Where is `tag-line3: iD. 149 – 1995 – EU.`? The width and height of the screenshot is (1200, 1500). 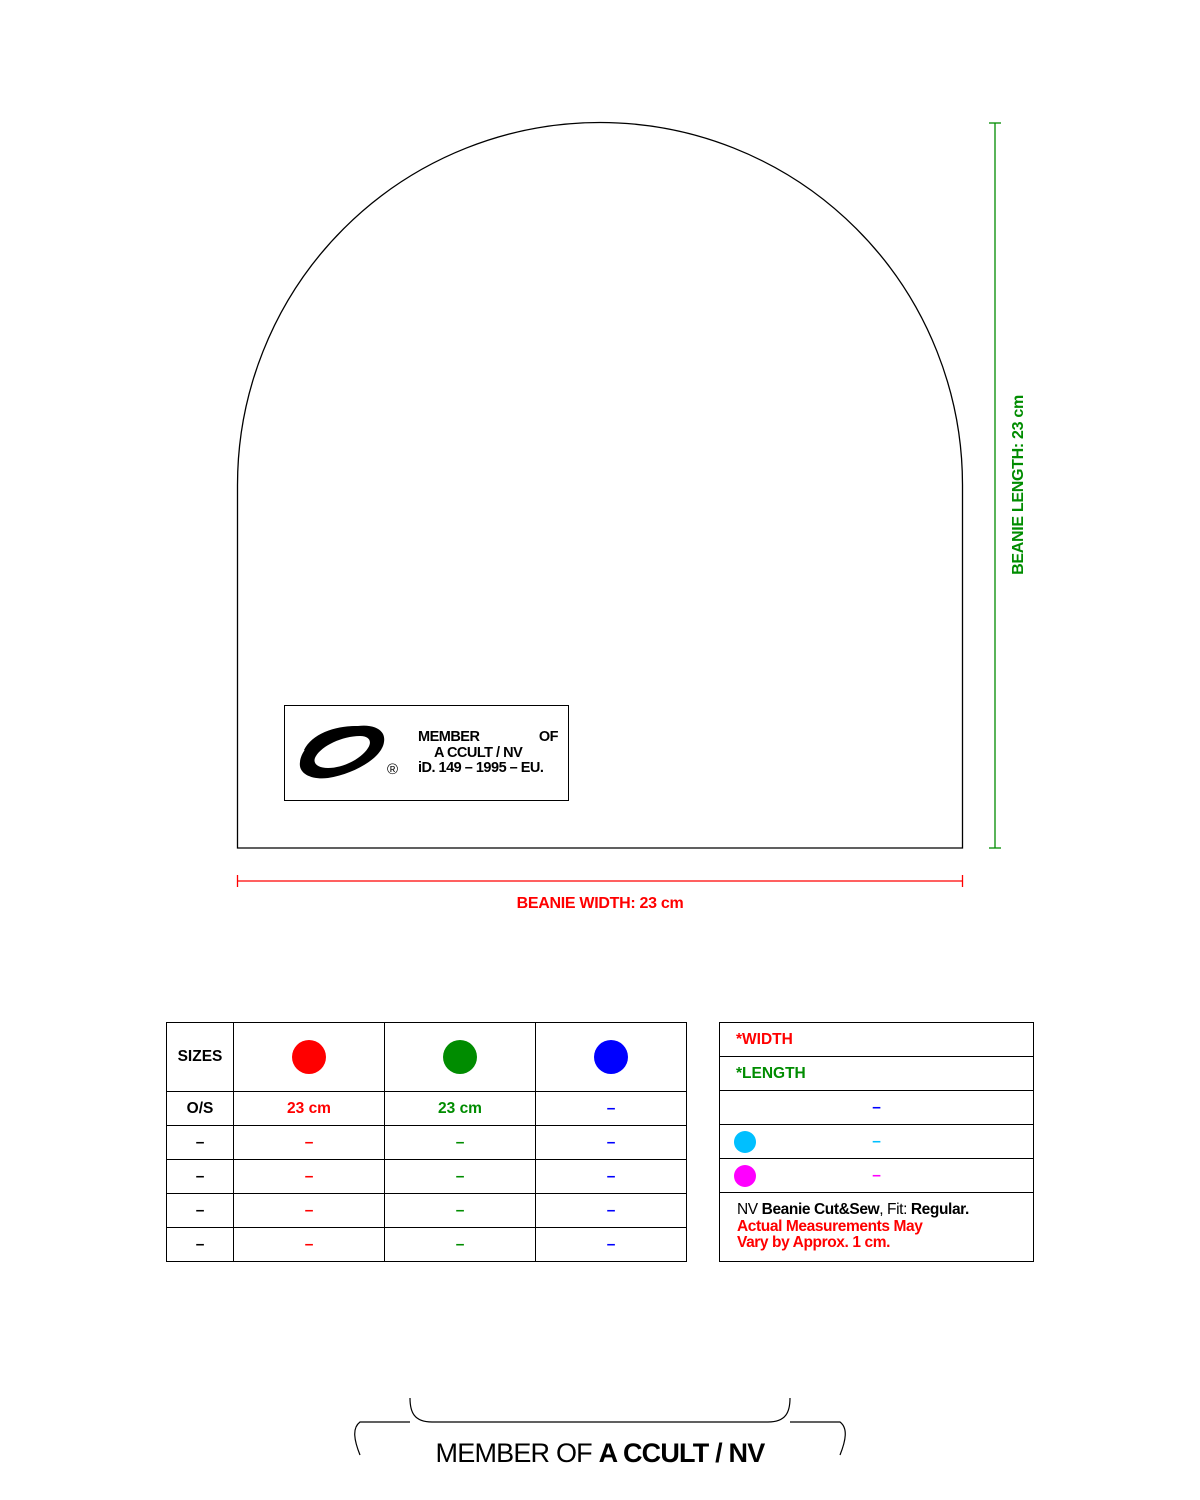
tag-line3: iD. 149 – 1995 – EU. is located at coordinates (481, 768).